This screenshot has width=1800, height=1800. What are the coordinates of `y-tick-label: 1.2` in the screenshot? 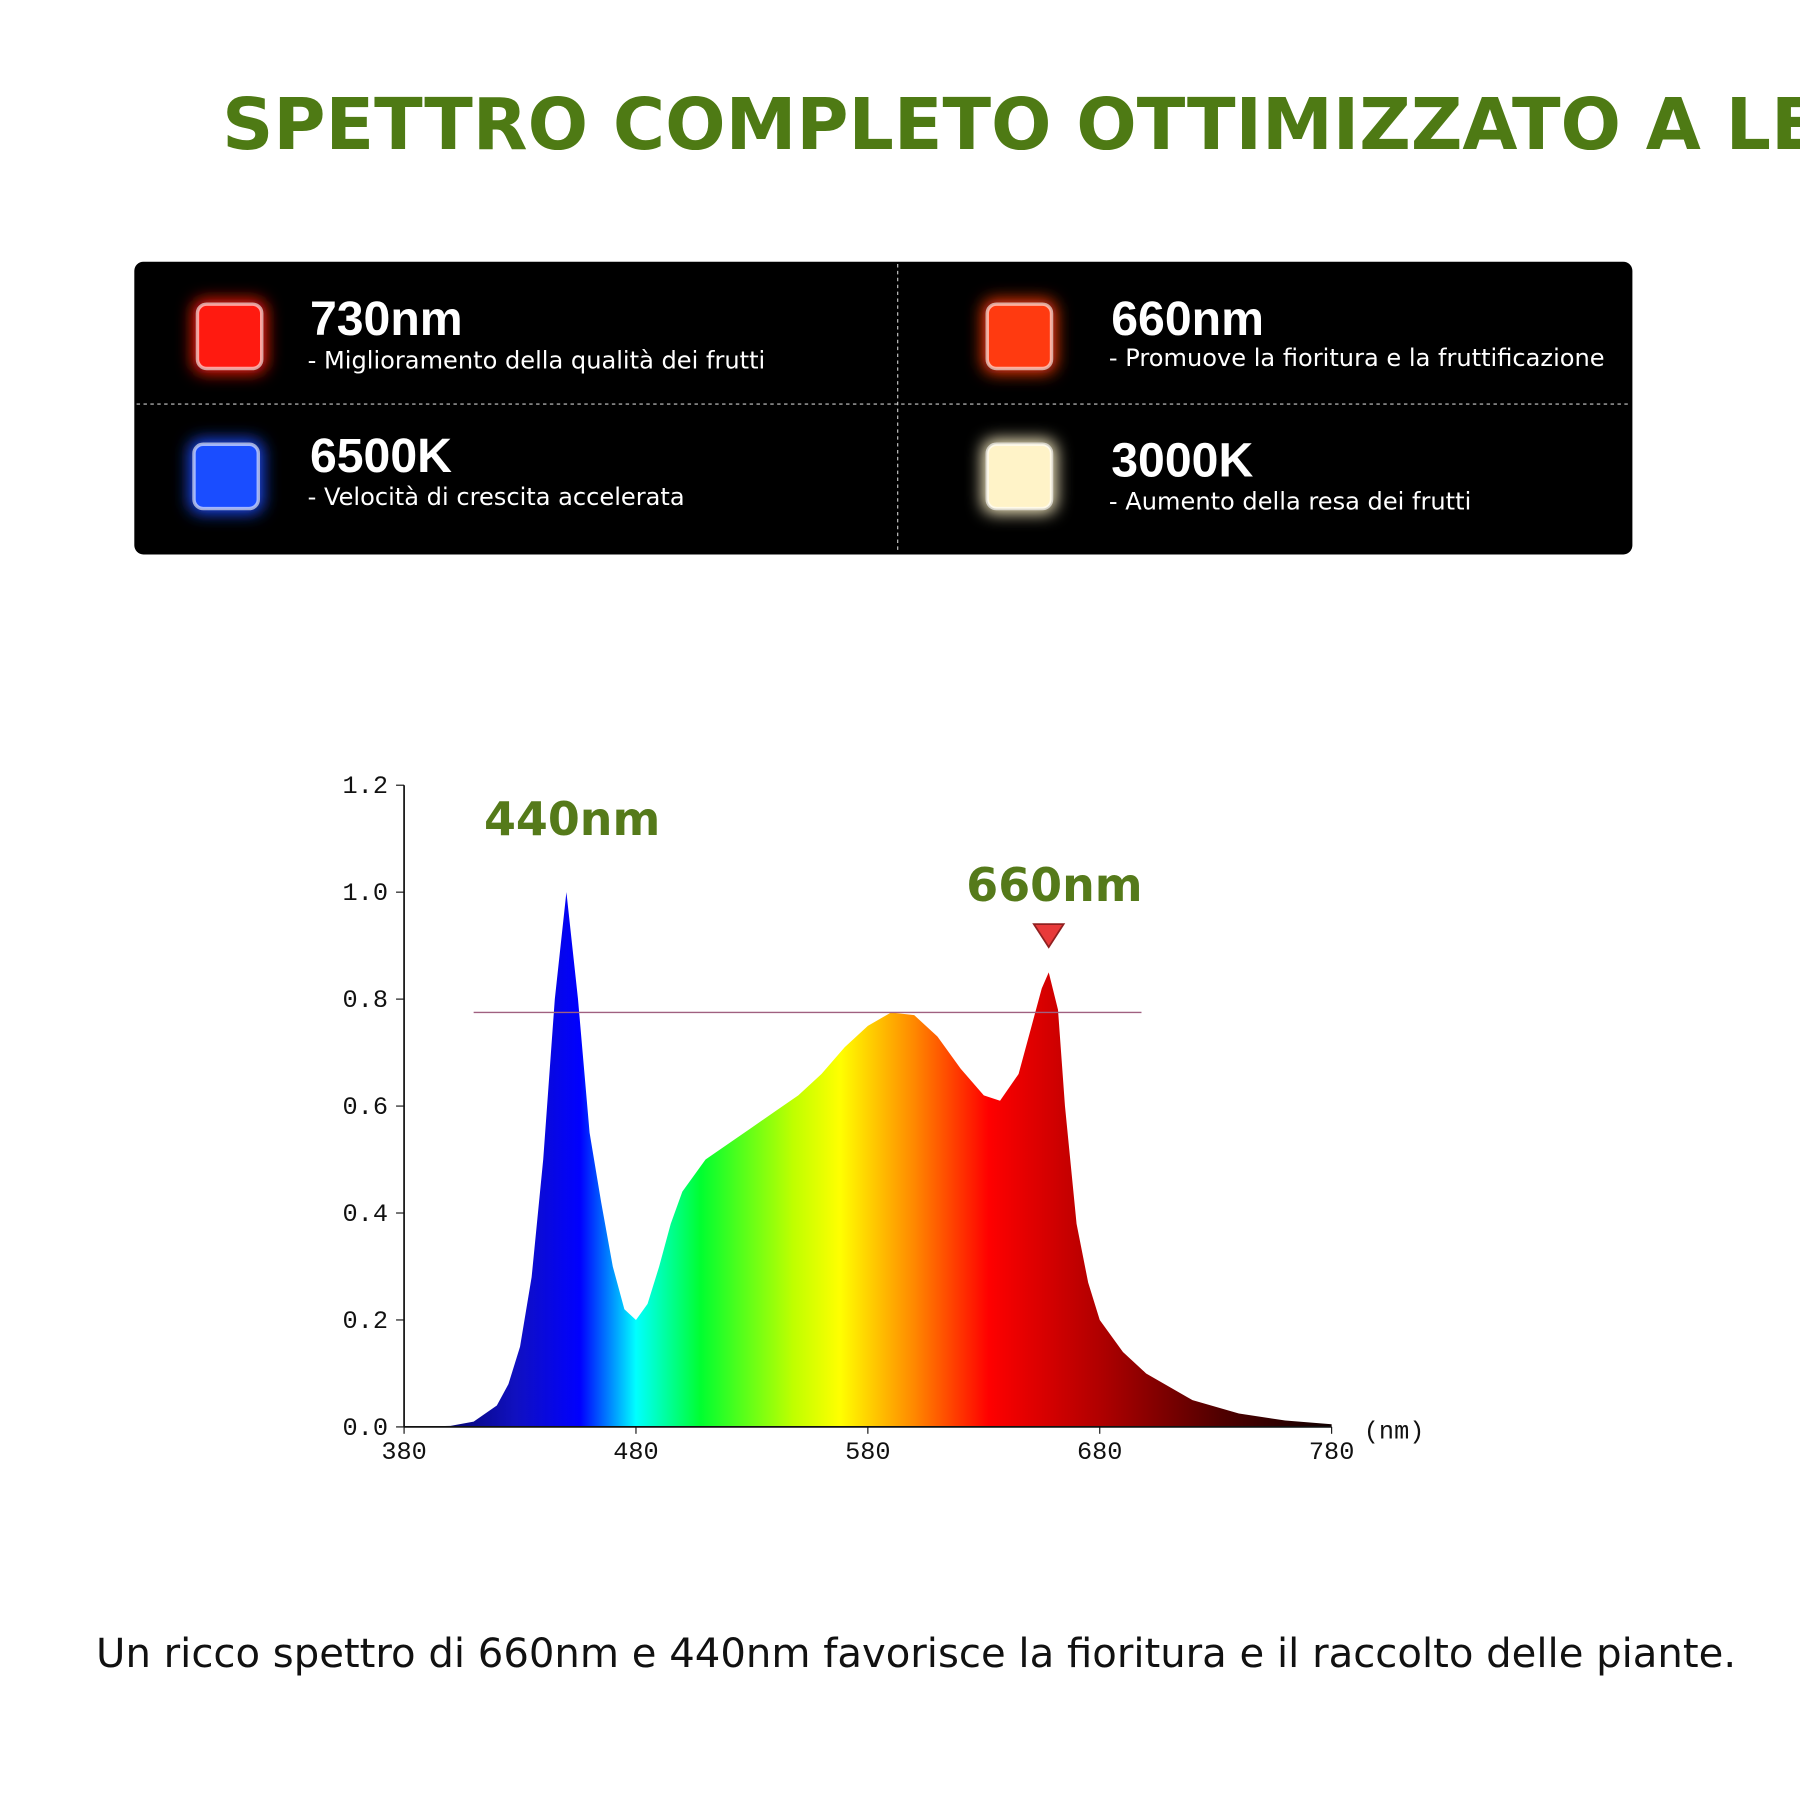 It's located at (365, 786).